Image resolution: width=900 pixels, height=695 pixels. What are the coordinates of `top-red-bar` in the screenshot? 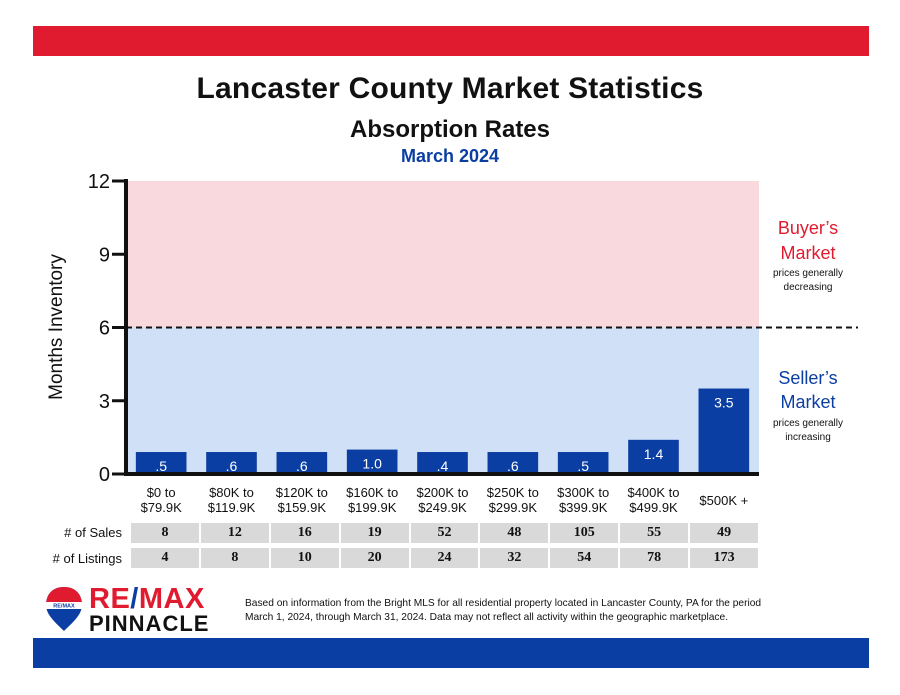 It's located at (451, 41).